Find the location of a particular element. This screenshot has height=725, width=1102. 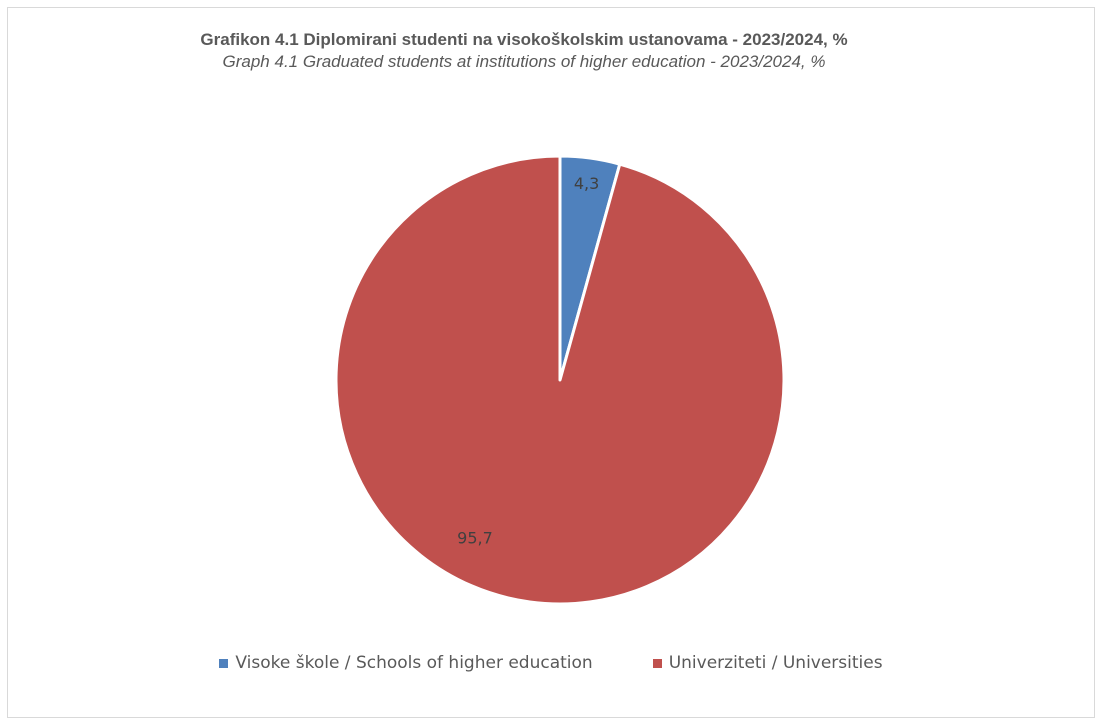

legend-swatch-schools is located at coordinates (224, 663).